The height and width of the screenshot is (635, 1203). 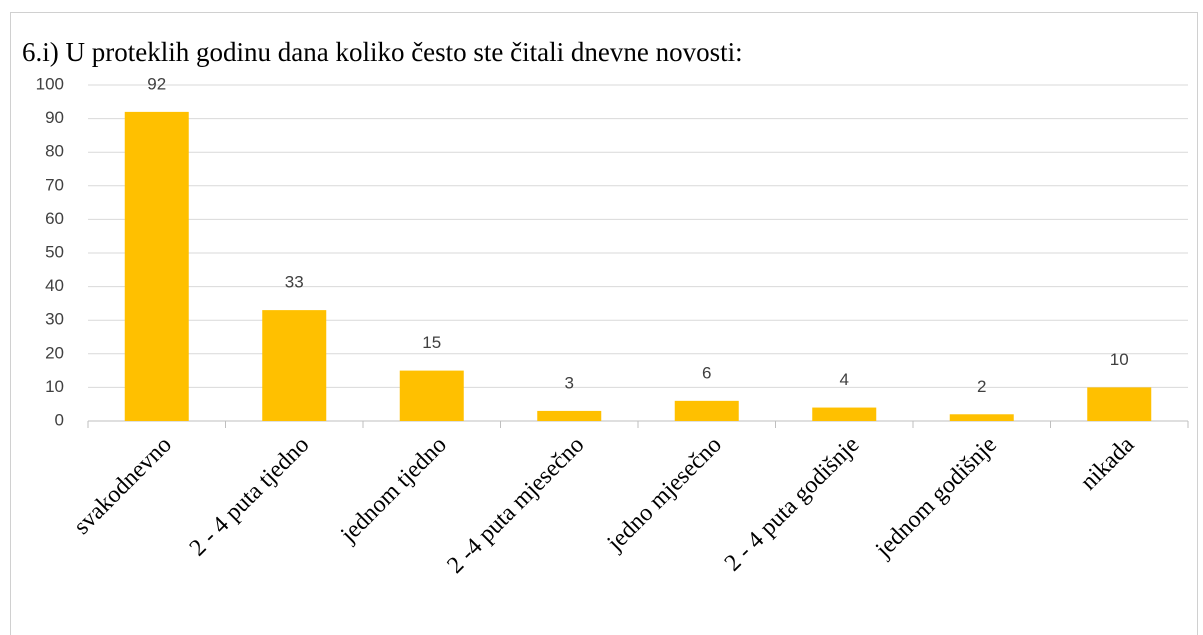 I want to click on y-tick-label: 60, so click(x=54, y=218).